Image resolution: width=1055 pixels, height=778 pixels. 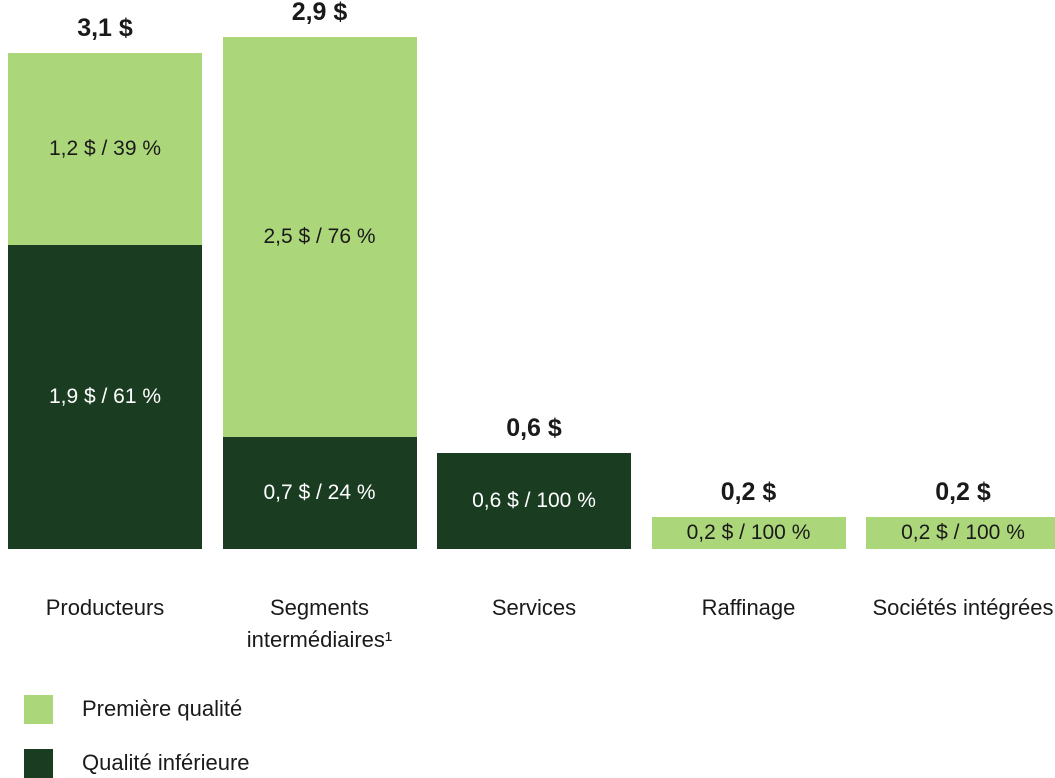 I want to click on value-label: 1,9 $ / 61 %, so click(x=105, y=396).